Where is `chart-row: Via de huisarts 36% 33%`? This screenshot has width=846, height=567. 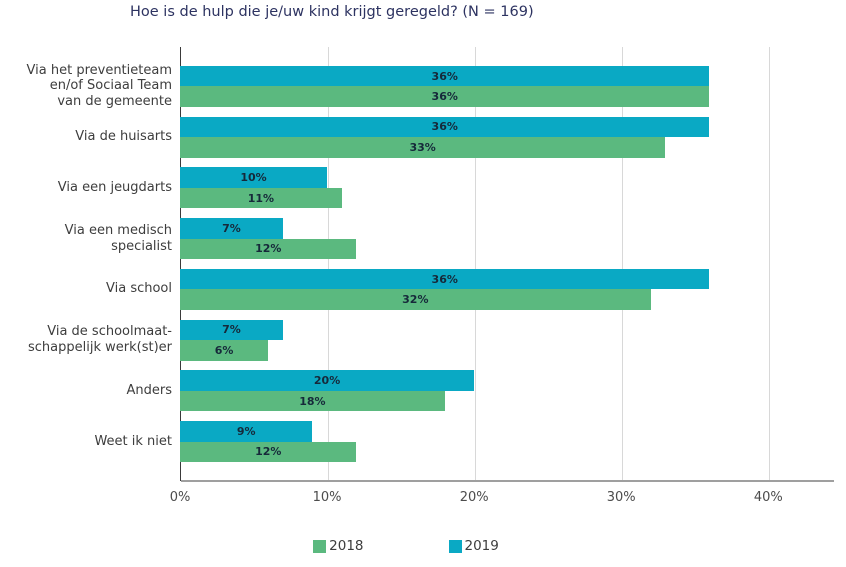
chart-row: Via de huisarts 36% 33% is located at coordinates (416, 137).